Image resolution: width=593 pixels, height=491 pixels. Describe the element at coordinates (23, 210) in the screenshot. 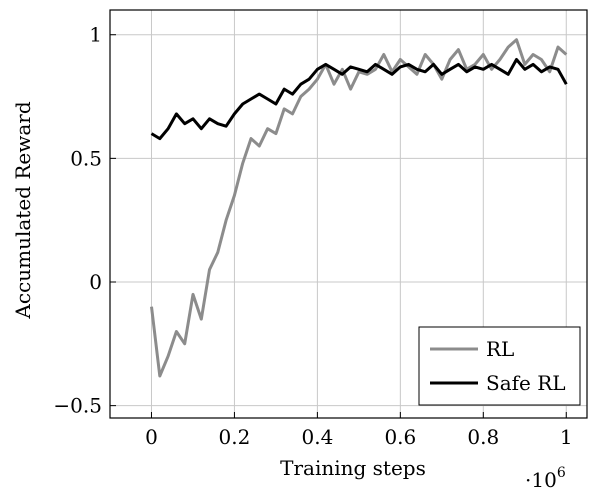

I see `y-axis-label: Accumulated Reward` at that location.